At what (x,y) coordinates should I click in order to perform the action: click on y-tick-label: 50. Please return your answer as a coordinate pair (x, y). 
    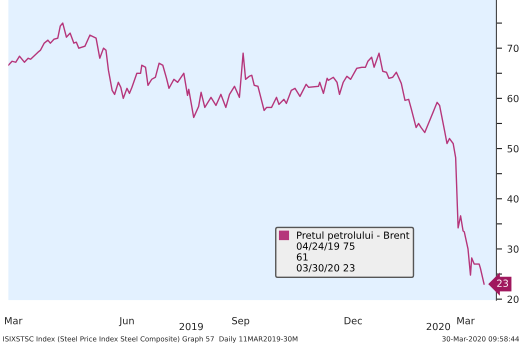
    Looking at the image, I should click on (513, 148).